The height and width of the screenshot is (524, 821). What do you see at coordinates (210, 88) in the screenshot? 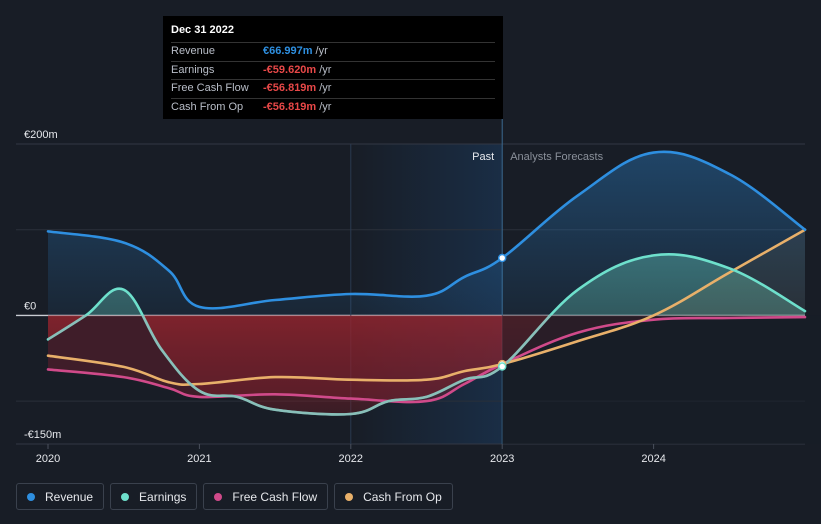
I see `tooltip-row-label: Free Cash Flow` at bounding box center [210, 88].